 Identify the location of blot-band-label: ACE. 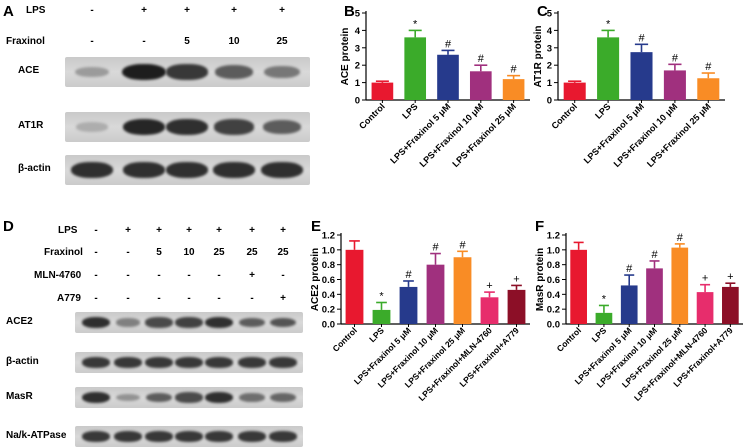
(29, 70).